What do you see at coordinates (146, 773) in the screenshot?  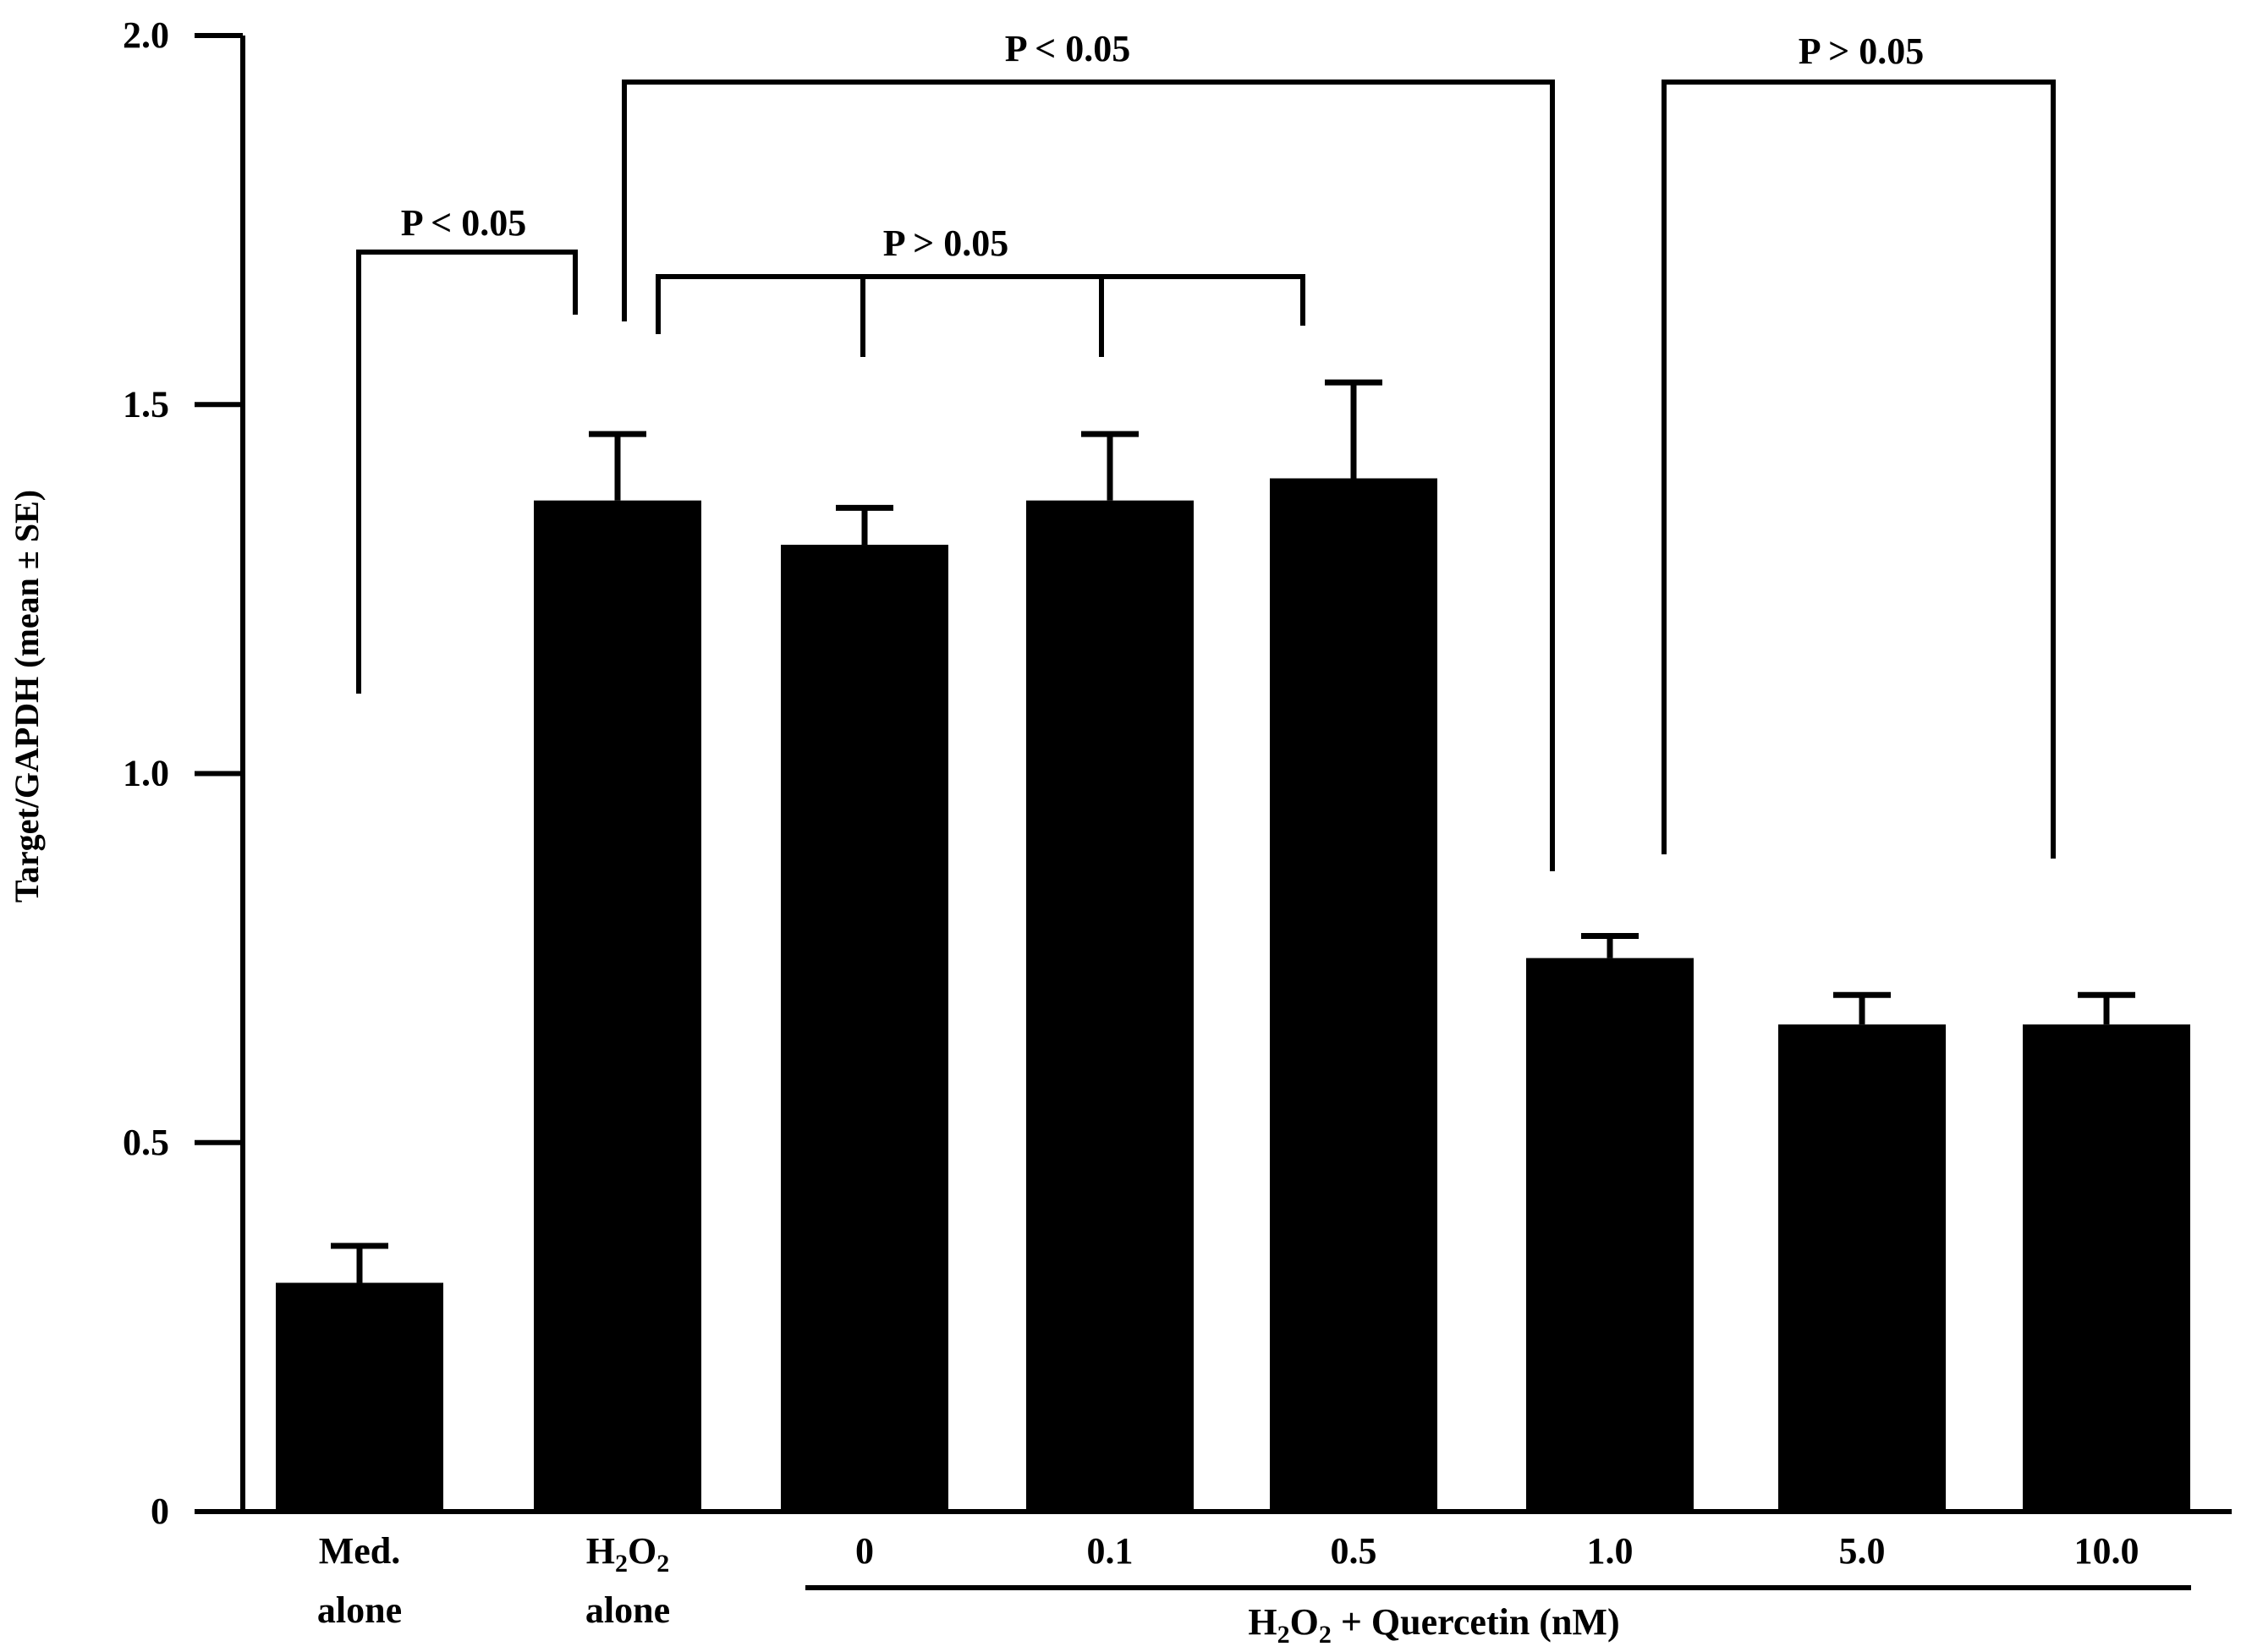 I see `y-tick-label: 1.0` at bounding box center [146, 773].